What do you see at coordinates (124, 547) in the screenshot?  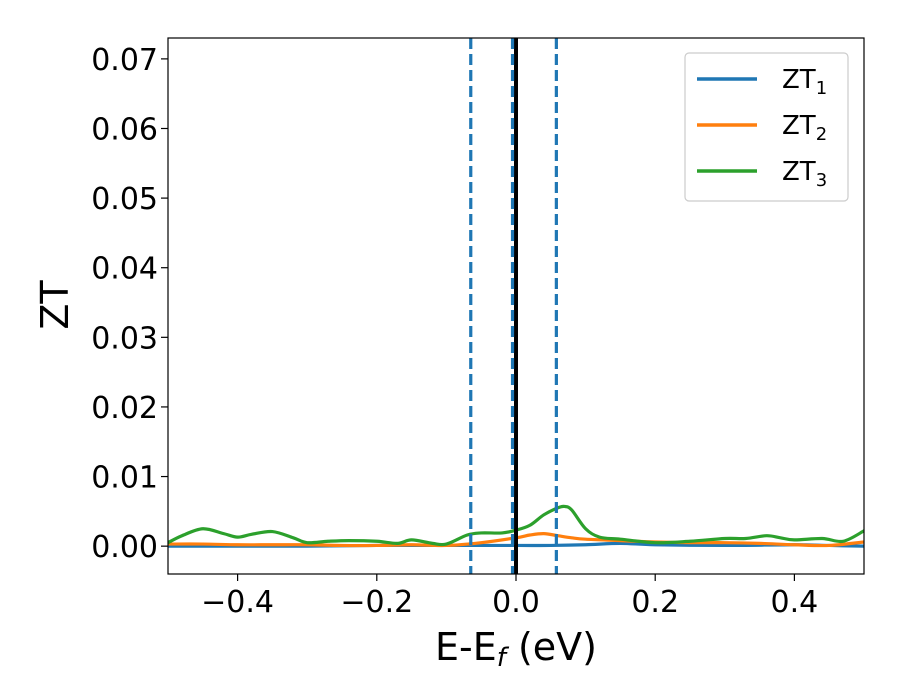 I see `y-tick-label: 0.00` at bounding box center [124, 547].